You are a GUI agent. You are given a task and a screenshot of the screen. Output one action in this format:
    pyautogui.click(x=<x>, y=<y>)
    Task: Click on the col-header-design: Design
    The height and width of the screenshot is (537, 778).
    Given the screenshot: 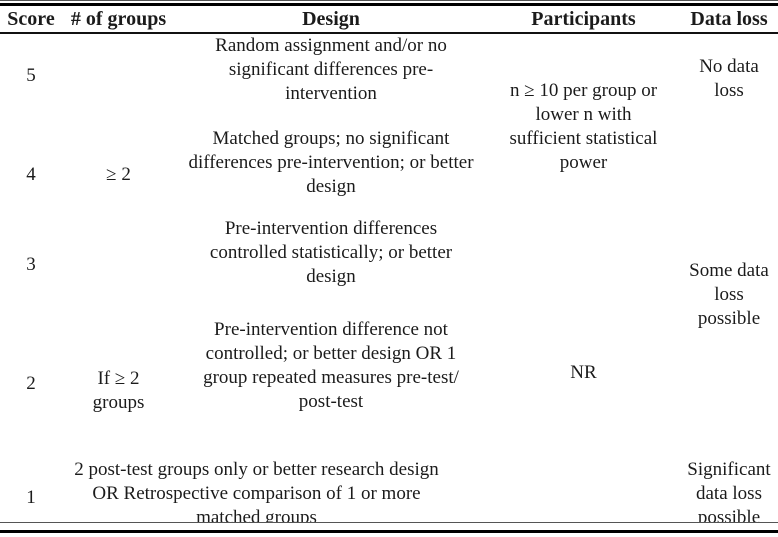 What is the action you would take?
    pyautogui.click(x=331, y=20)
    